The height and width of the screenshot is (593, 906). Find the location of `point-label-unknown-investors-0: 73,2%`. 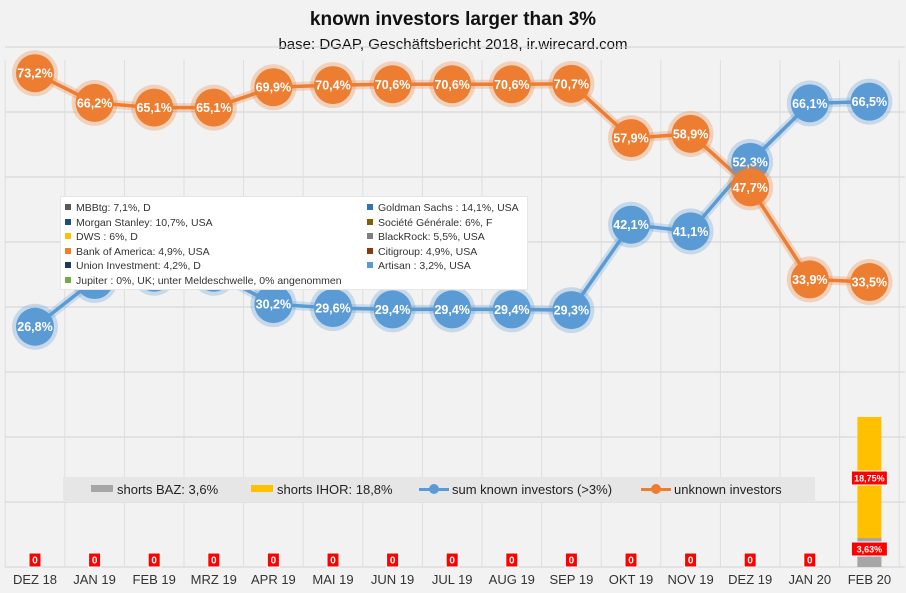

point-label-unknown-investors-0: 73,2% is located at coordinates (34, 74).